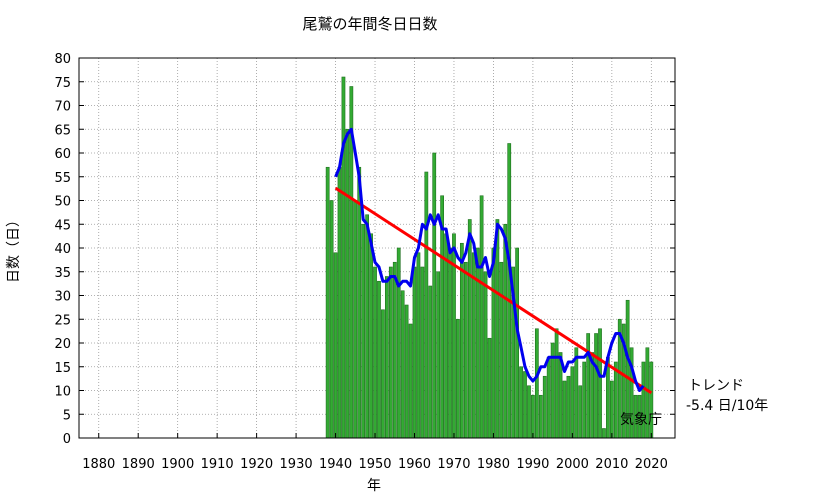 This screenshot has width=833, height=498. Describe the element at coordinates (62, 202) in the screenshot. I see `y-tick-label: 50` at that location.